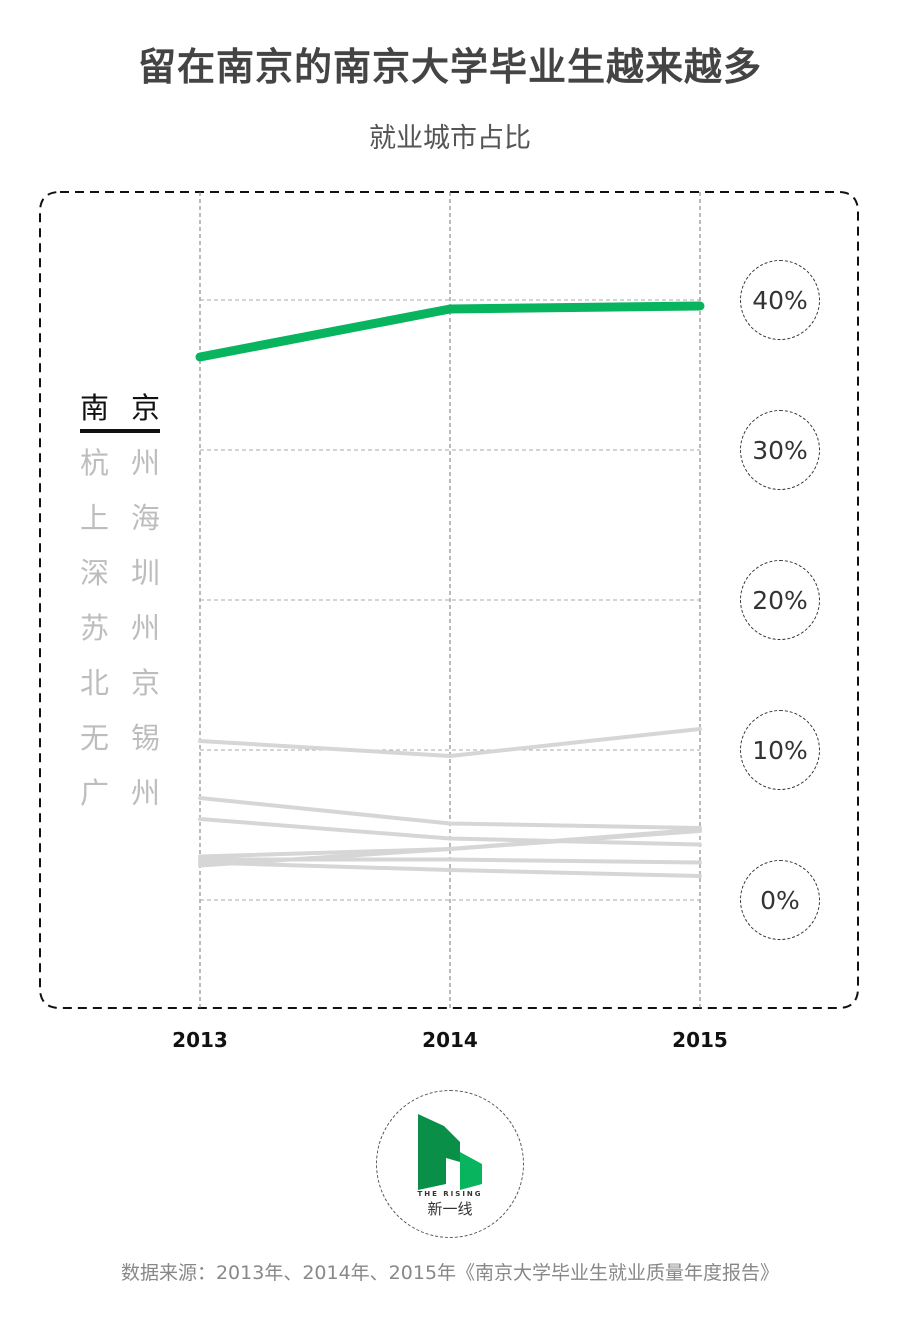  What do you see at coordinates (120, 793) in the screenshot?
I see `legend-item: 广州` at bounding box center [120, 793].